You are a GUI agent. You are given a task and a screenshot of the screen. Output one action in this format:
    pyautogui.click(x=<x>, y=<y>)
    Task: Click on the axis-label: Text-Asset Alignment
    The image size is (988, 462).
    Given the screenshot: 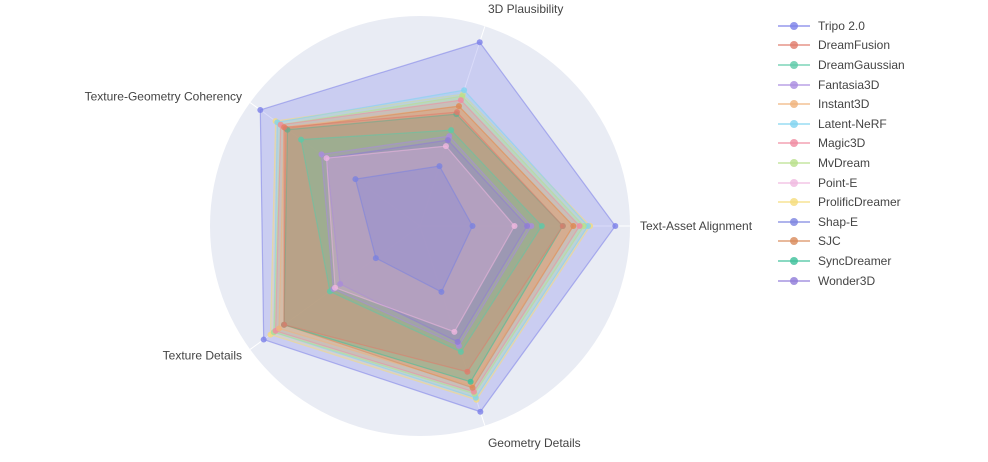 What is the action you would take?
    pyautogui.click(x=696, y=226)
    